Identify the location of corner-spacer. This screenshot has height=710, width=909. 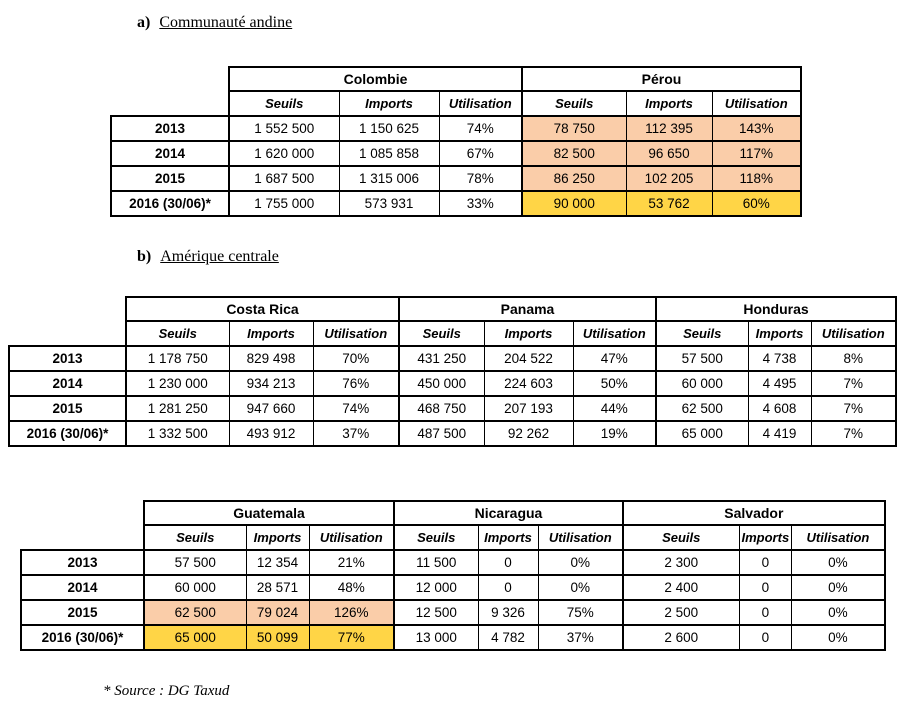
(67, 321).